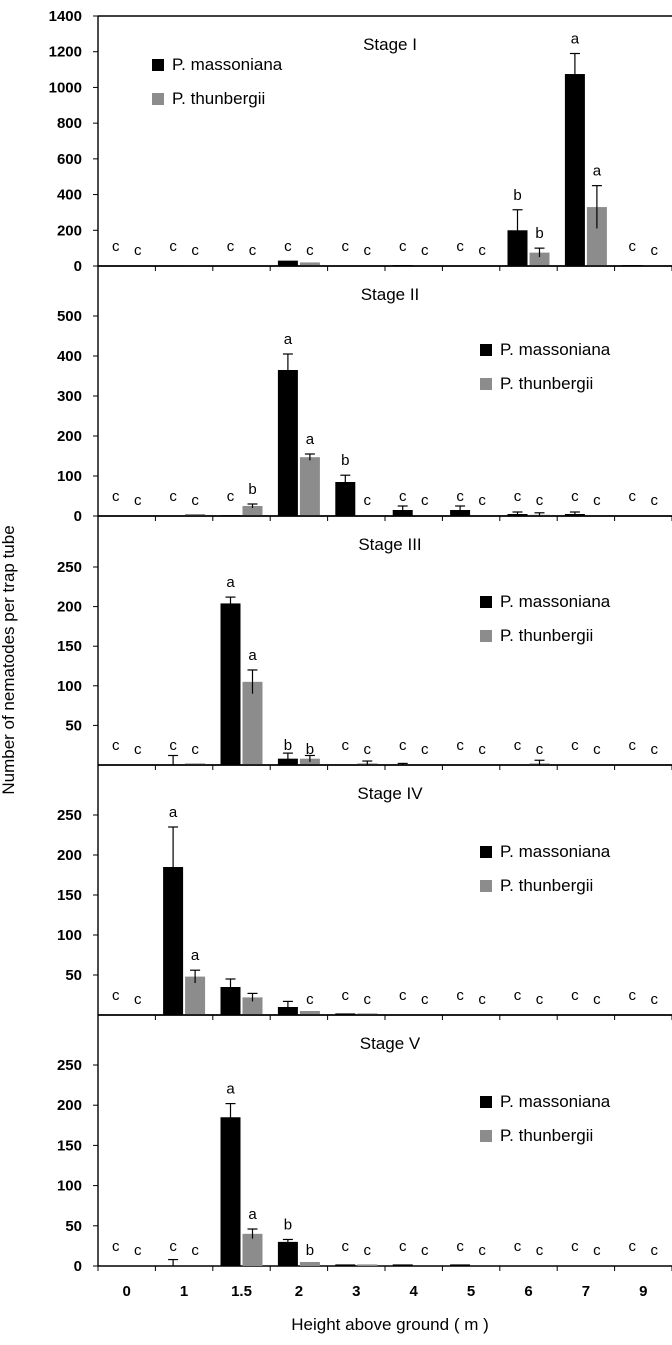 The height and width of the screenshot is (1345, 672). Describe the element at coordinates (241, 1291) in the screenshot. I see `x-tick-label: 1.5` at that location.